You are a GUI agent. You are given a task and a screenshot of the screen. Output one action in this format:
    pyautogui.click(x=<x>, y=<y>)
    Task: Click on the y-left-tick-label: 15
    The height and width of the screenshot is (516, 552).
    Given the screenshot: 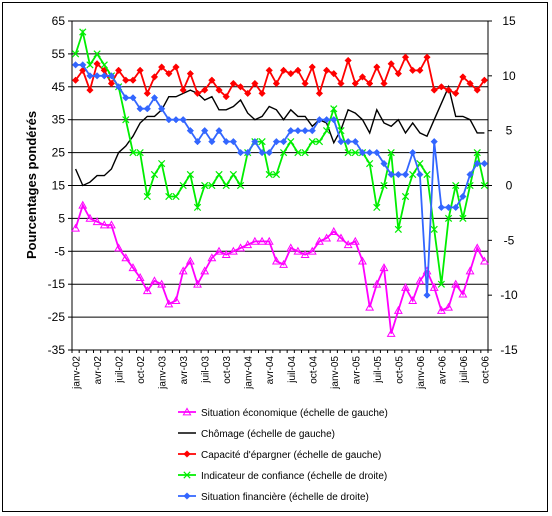 What is the action you would take?
    pyautogui.click(x=59, y=186)
    